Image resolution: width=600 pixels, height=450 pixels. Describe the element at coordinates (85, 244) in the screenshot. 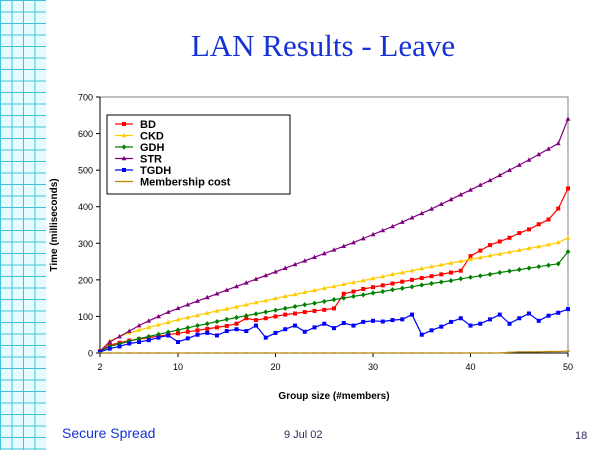

I see `y-tick-label: 300` at that location.